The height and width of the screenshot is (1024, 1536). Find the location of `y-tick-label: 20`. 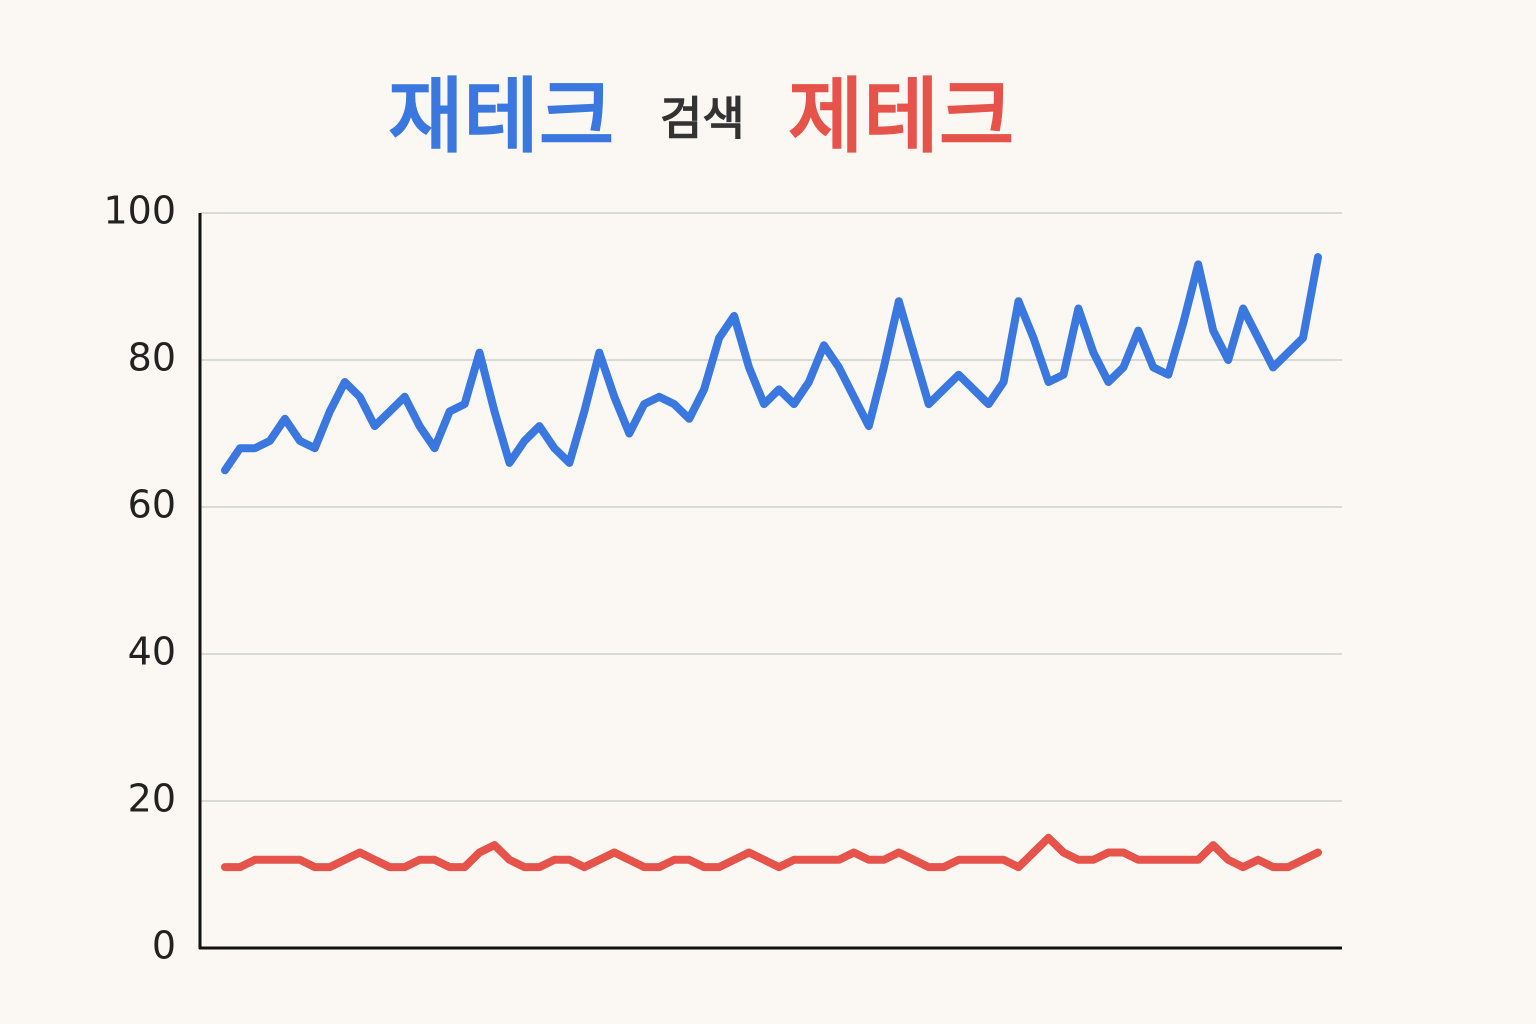

y-tick-label: 20 is located at coordinates (152, 799).